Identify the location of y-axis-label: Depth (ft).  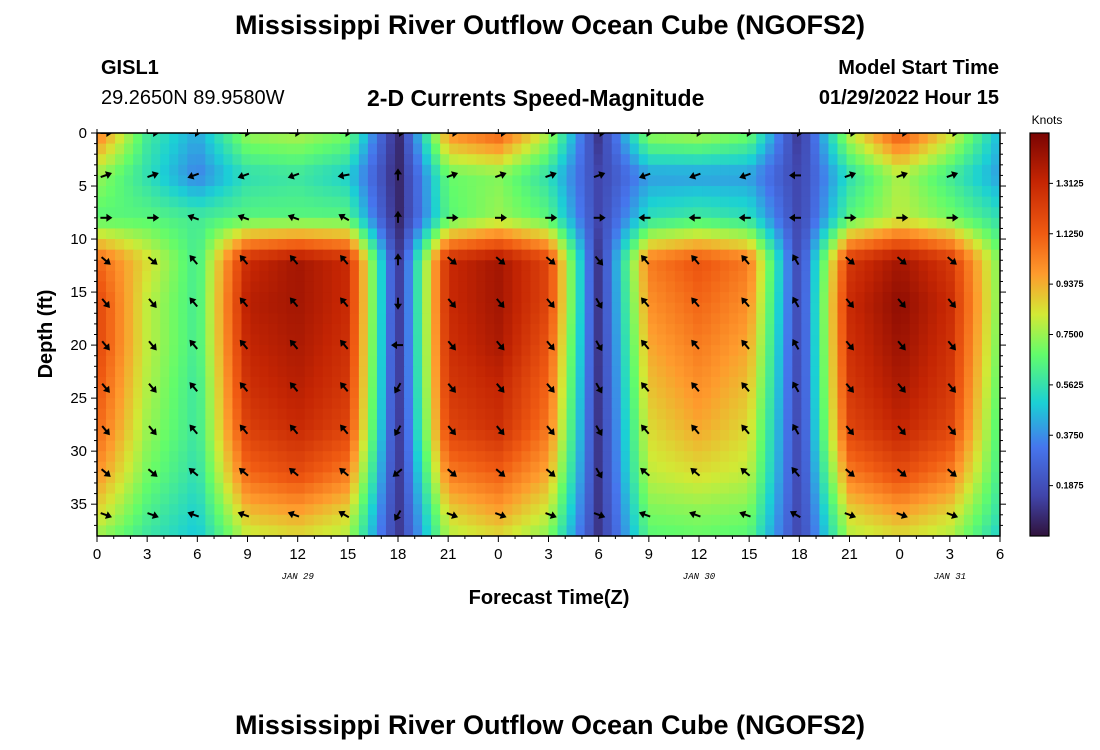
(46, 334).